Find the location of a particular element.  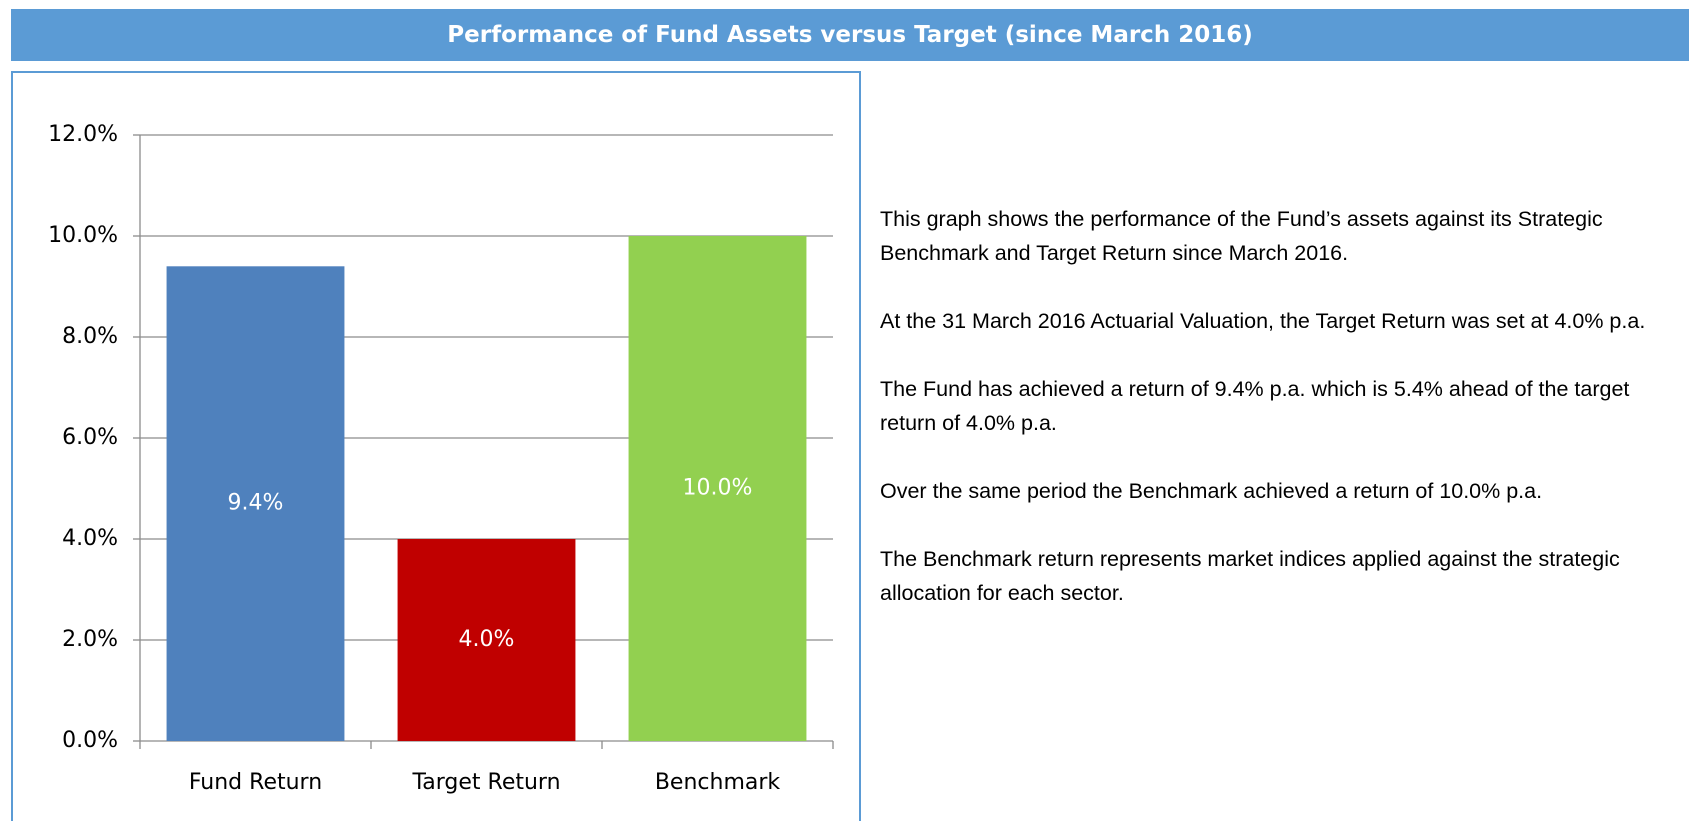

x-tick-label: Fund Return is located at coordinates (255, 782).